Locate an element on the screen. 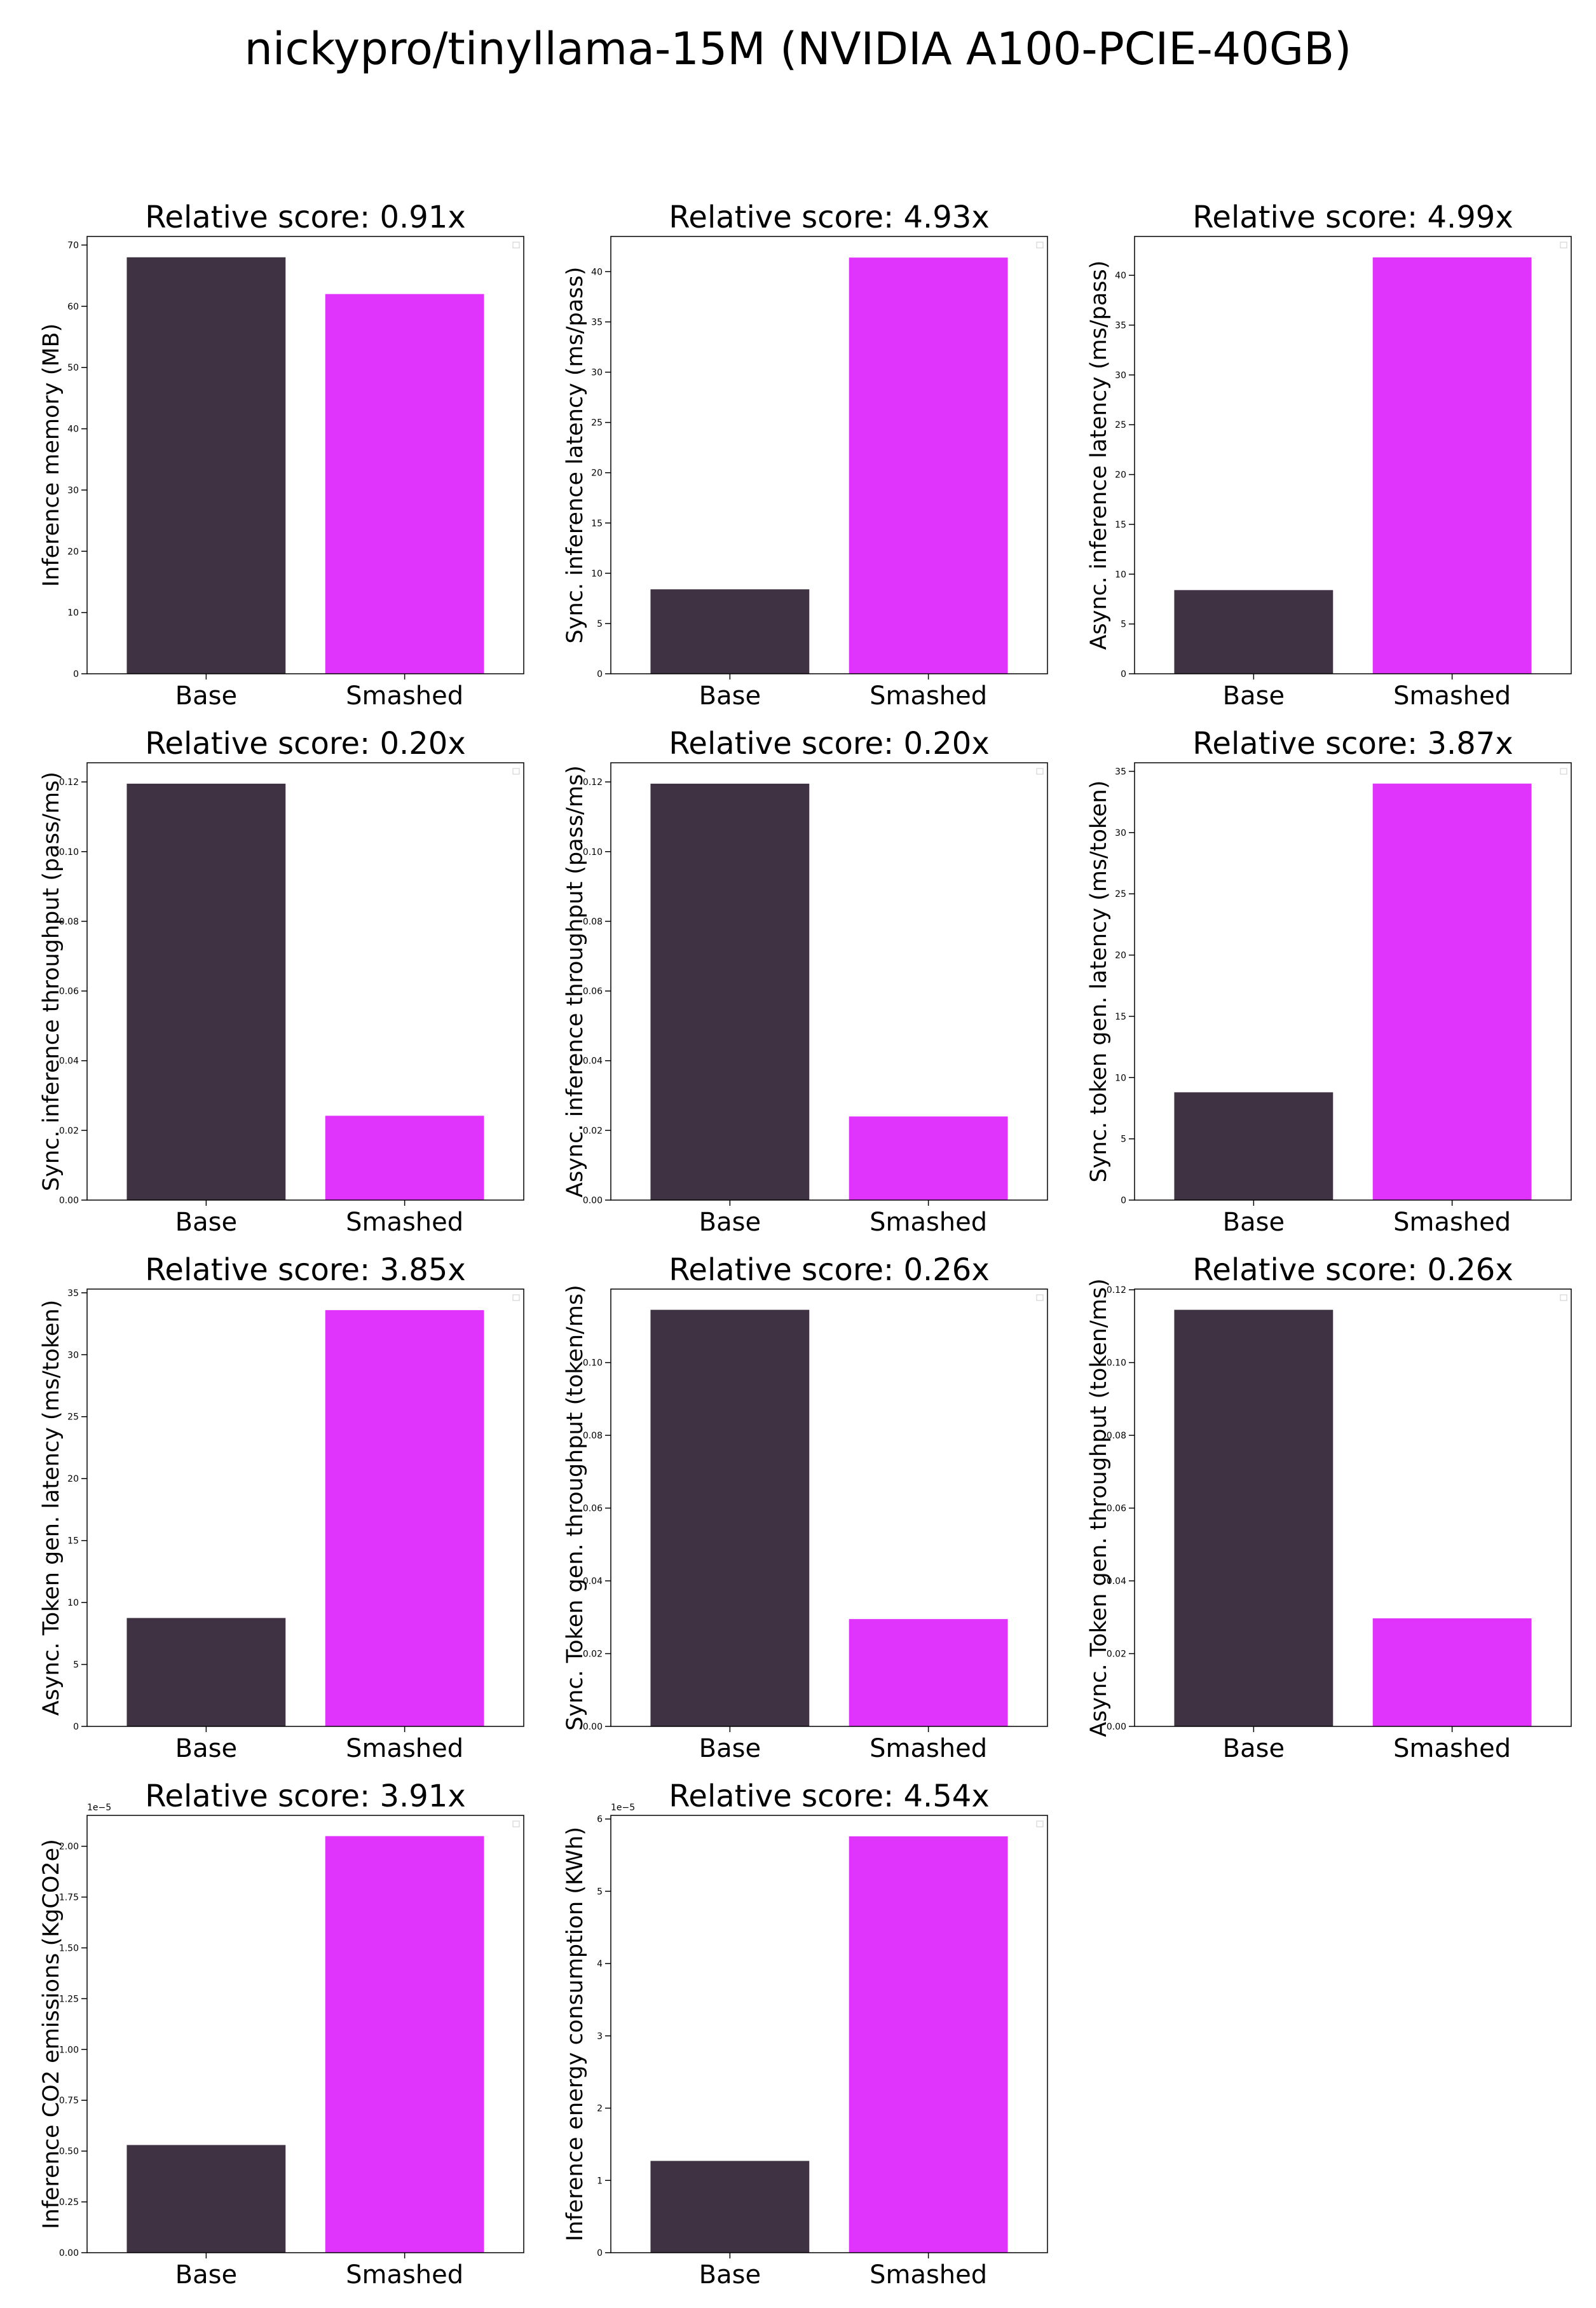 This screenshot has width=1596, height=2308. y-tick-label: 35 is located at coordinates (1120, 772).